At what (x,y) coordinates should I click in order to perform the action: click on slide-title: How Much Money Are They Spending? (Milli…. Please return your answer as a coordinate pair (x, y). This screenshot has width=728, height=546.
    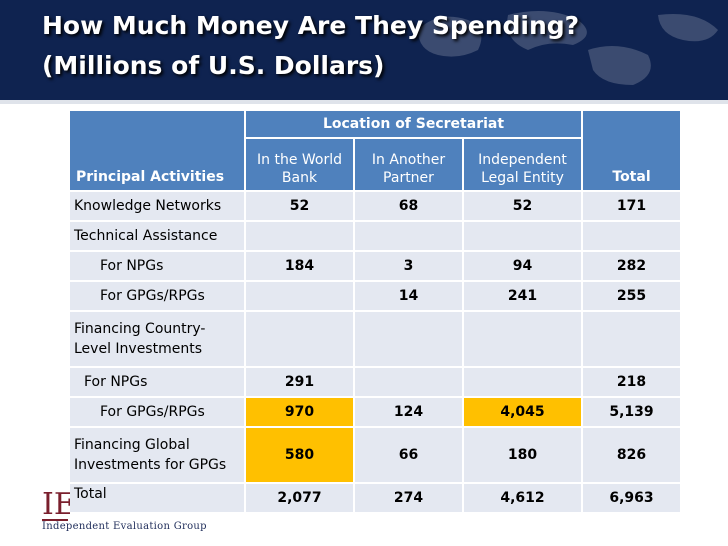
    Looking at the image, I should click on (310, 46).